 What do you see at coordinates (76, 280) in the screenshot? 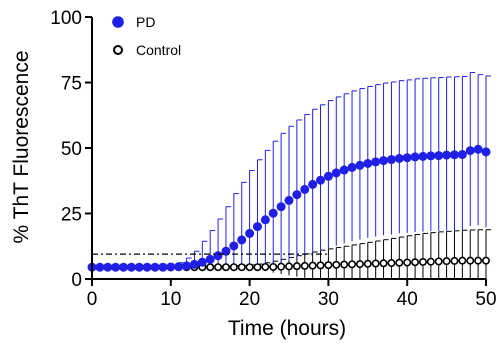
I see `y-tick-label: 0` at bounding box center [76, 280].